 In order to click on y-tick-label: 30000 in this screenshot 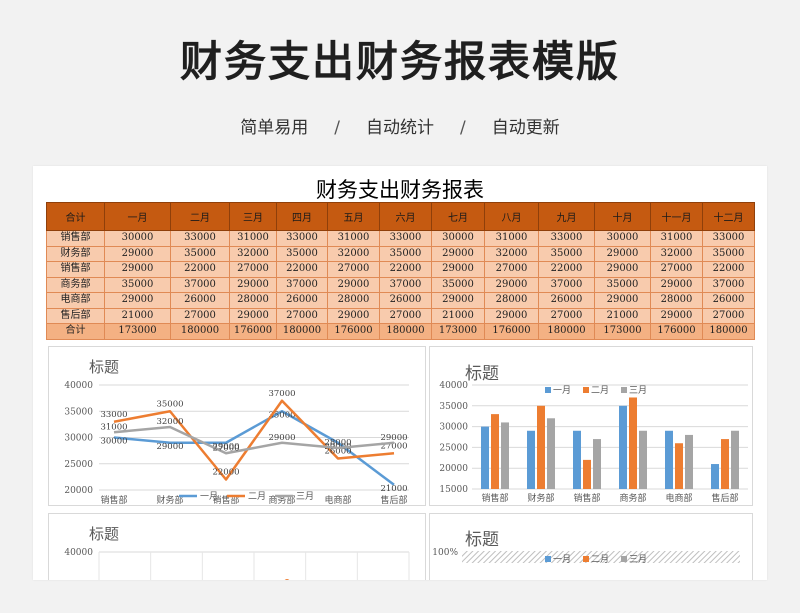, I will do `click(78, 439)`.